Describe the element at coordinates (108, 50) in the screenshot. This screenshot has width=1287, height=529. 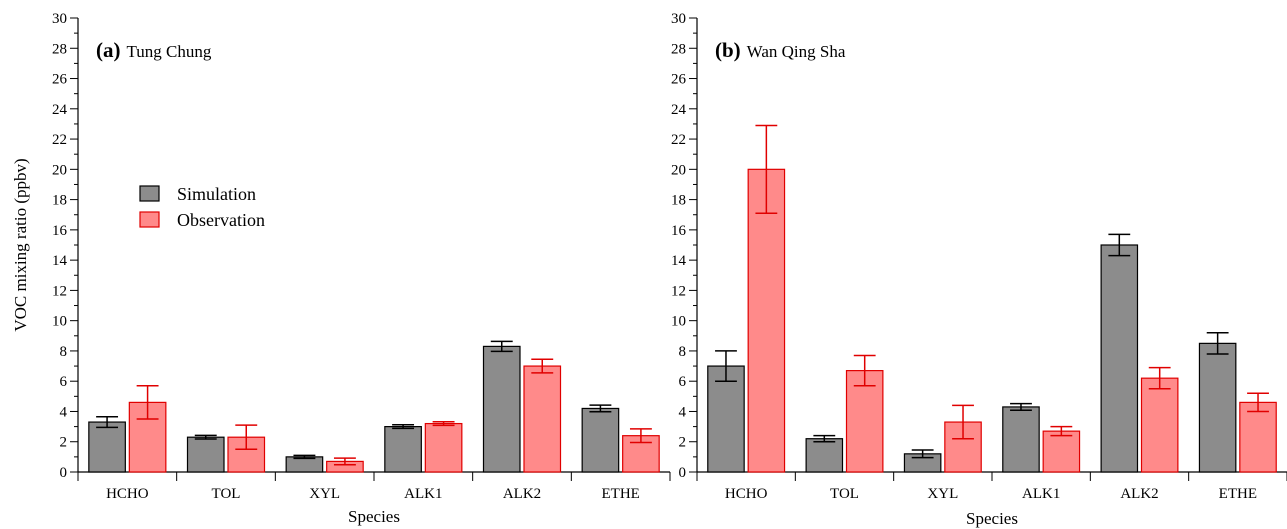
I see `panel-letter: (a)` at that location.